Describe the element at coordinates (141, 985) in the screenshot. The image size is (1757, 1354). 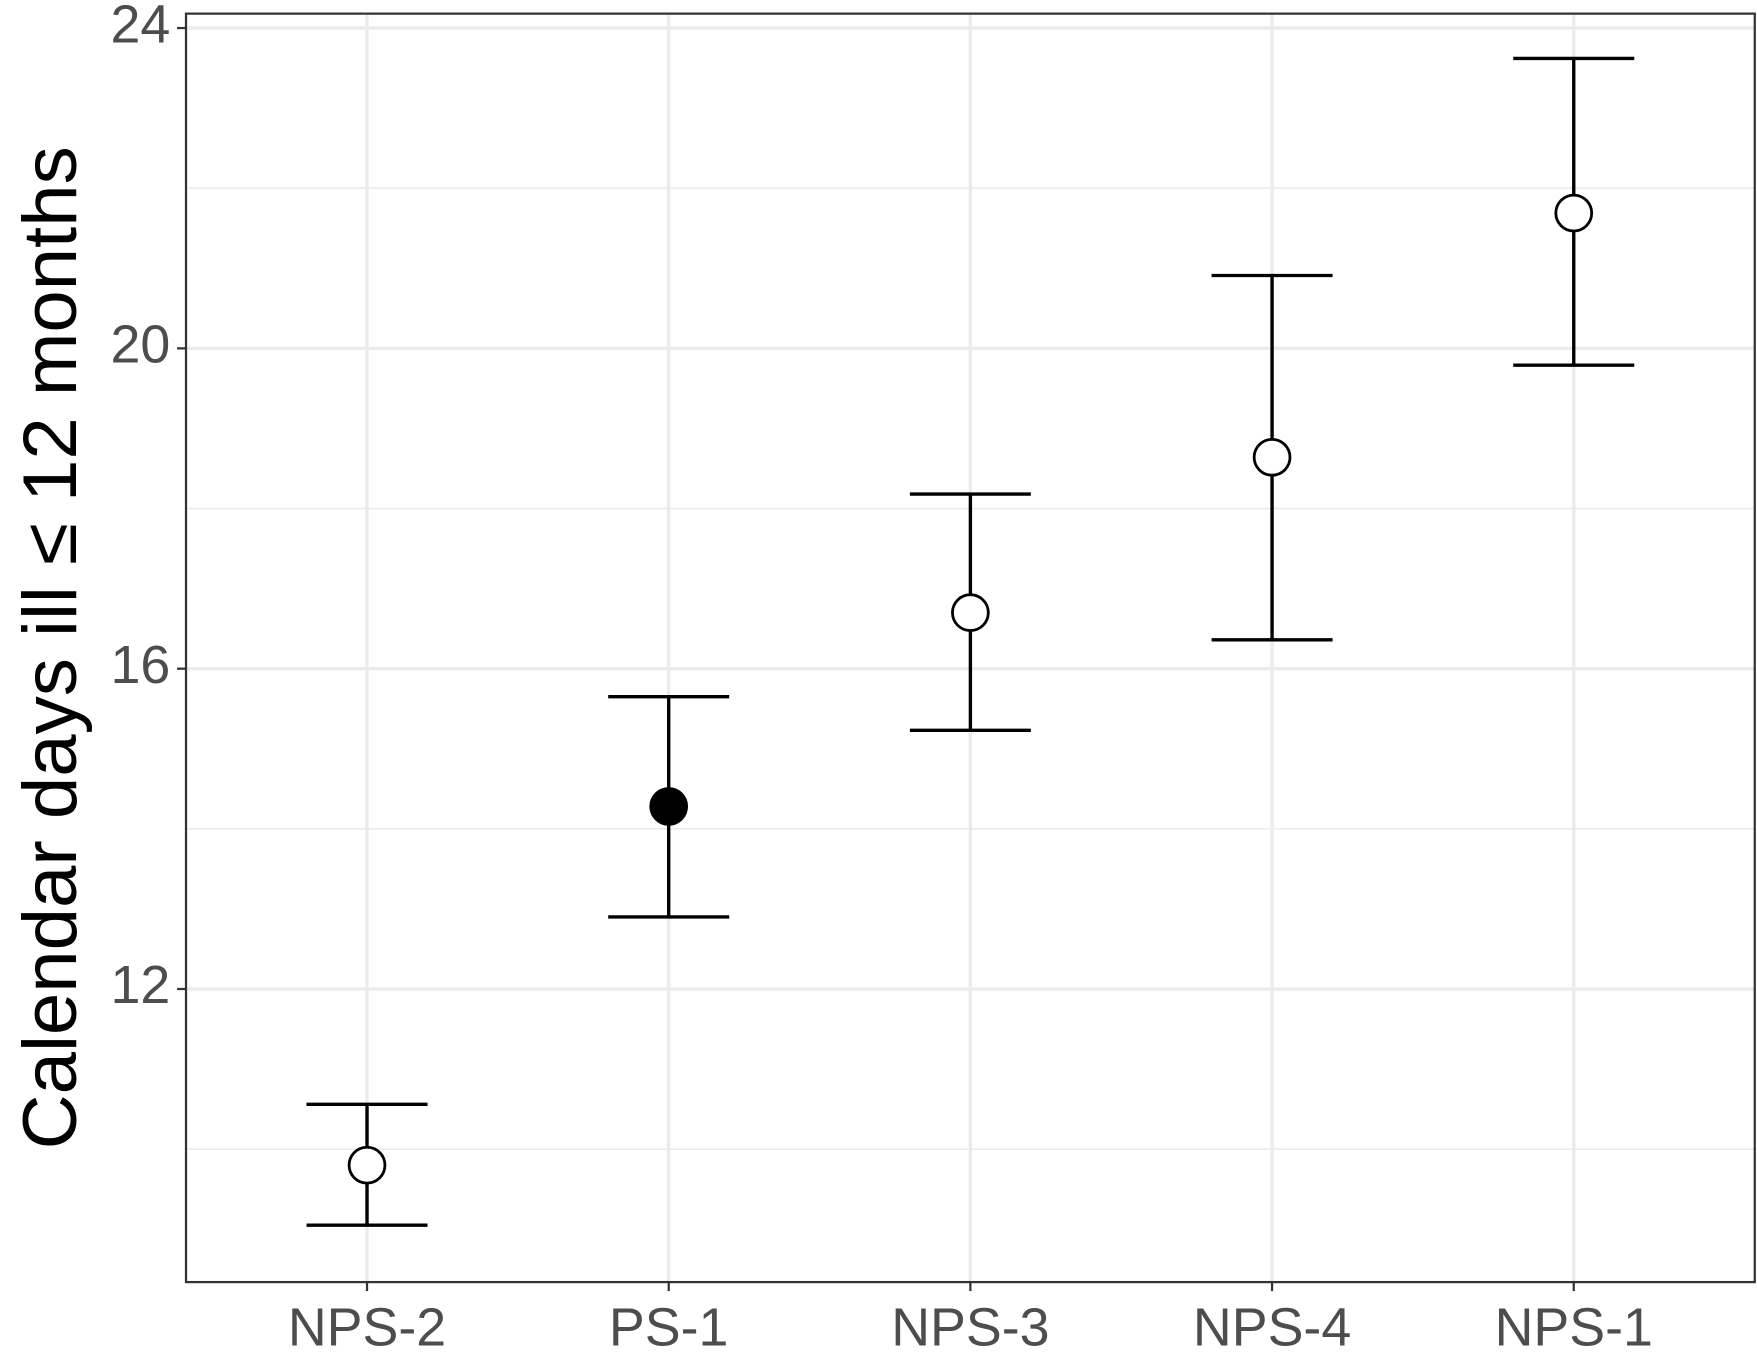
I see `y-tick-label: 12` at that location.